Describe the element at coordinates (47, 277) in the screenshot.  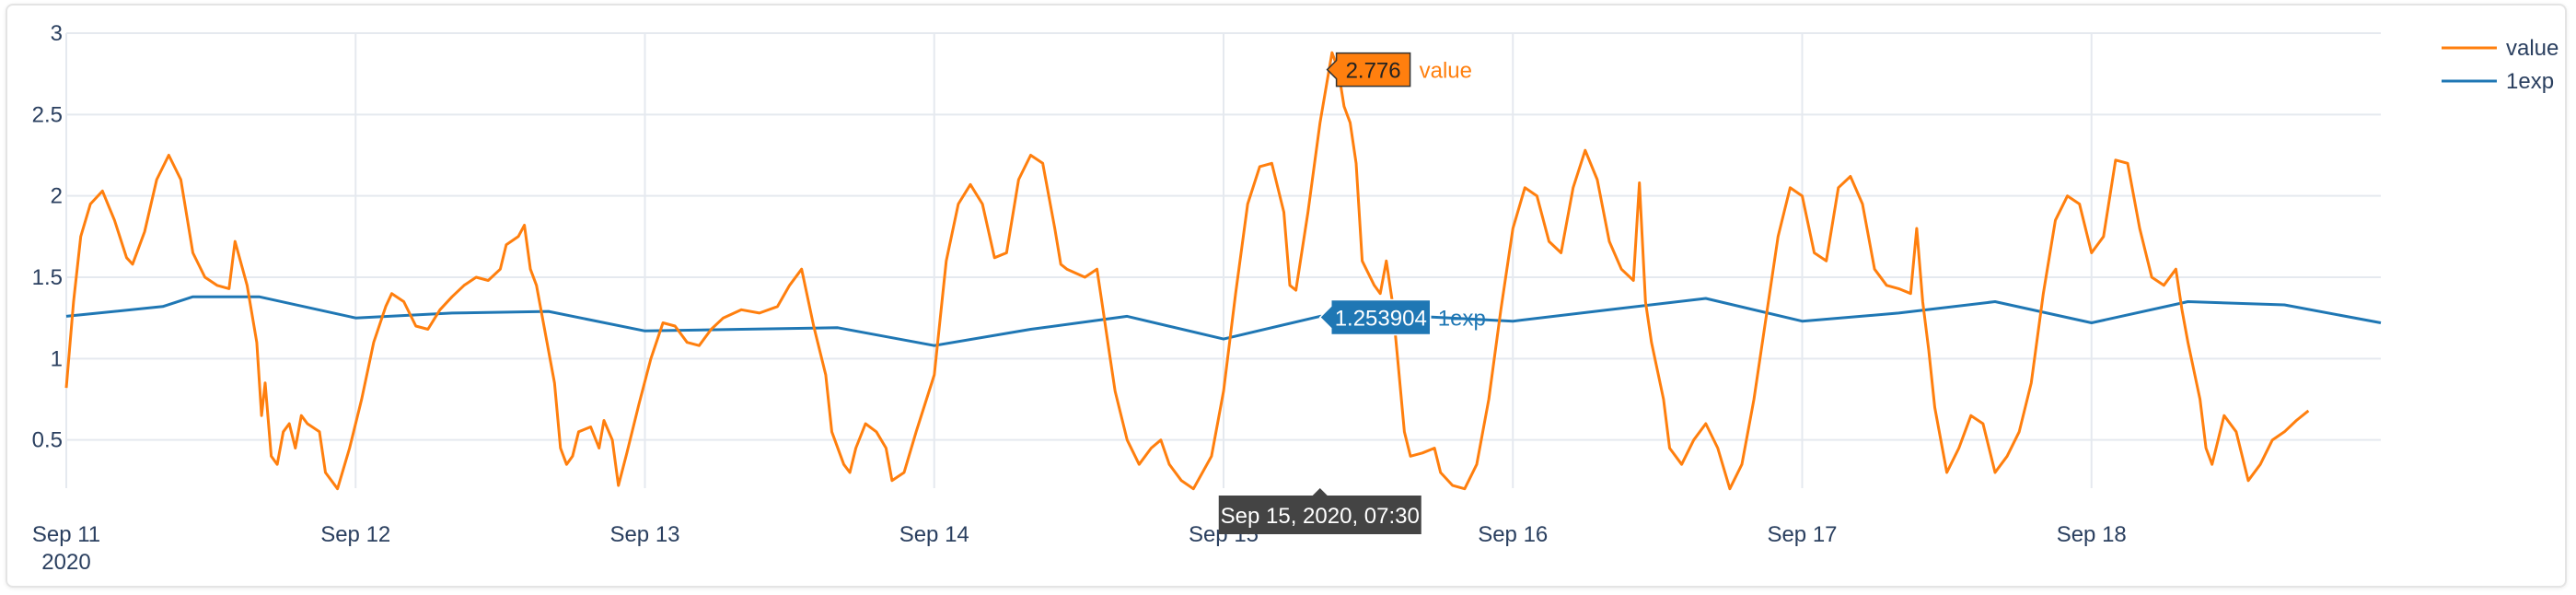
I see `y-tick-label: 1.5` at that location.